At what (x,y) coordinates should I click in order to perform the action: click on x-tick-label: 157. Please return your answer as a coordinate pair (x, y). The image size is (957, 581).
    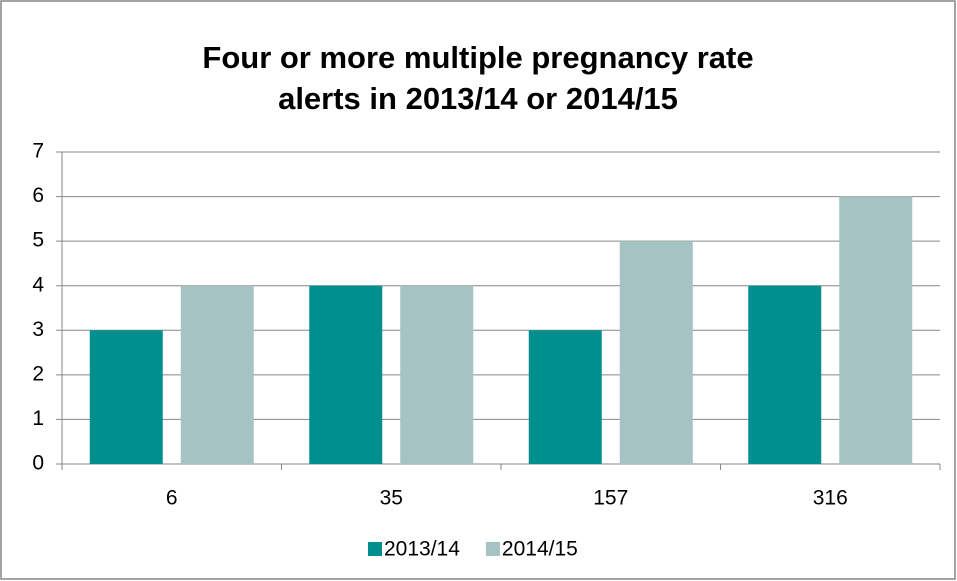
    Looking at the image, I should click on (610, 498).